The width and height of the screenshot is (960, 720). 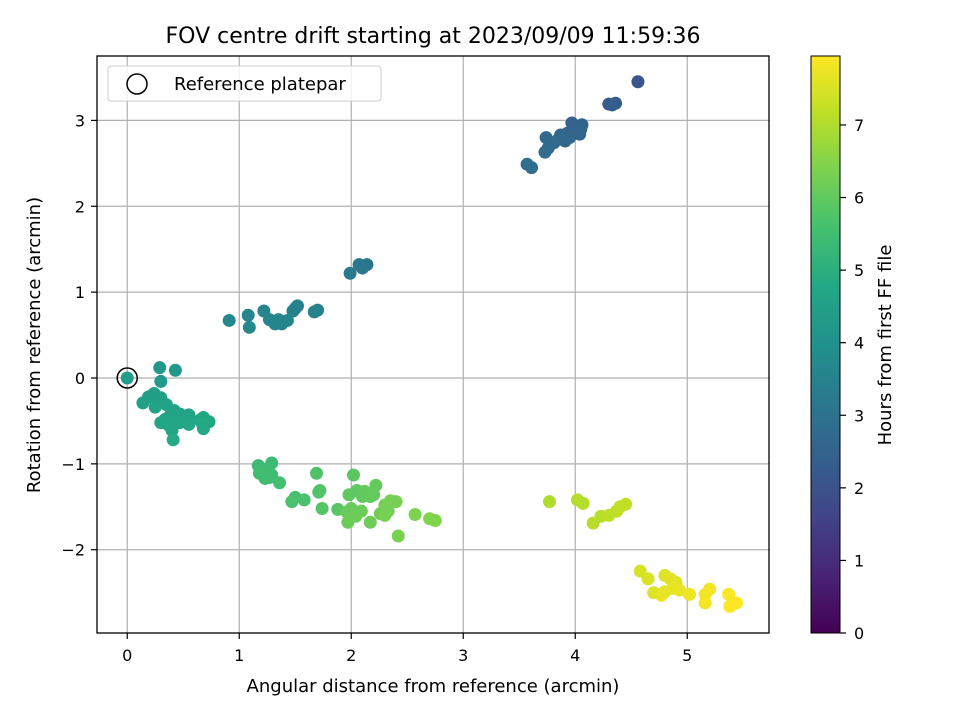 What do you see at coordinates (463, 655) in the screenshot?
I see `x-tick-label-3: 3` at bounding box center [463, 655].